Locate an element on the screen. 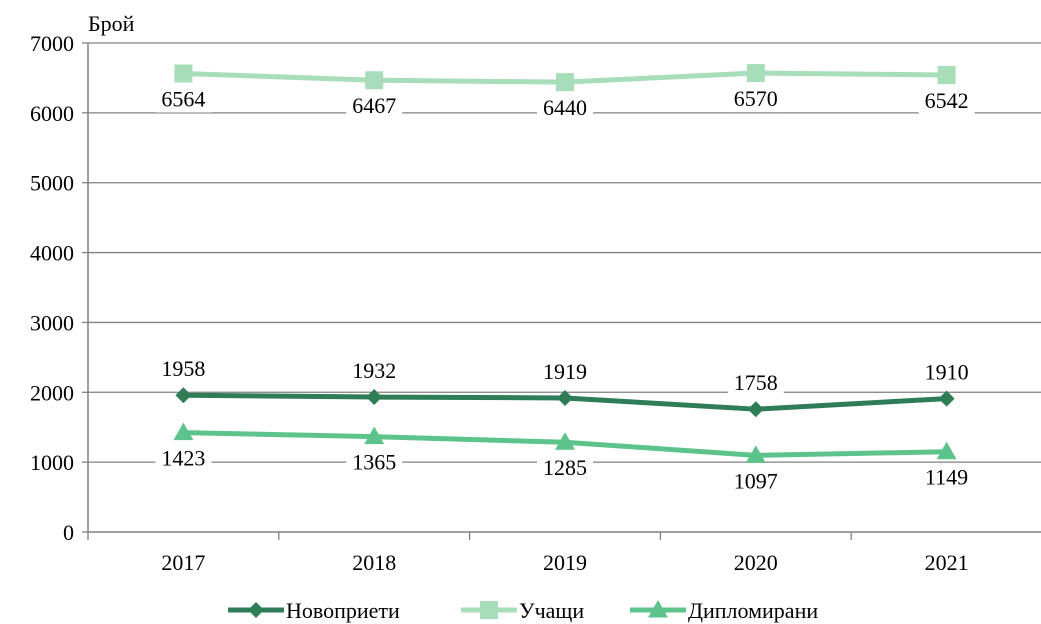 Image resolution: width=1041 pixels, height=624 pixels. y-tick-label: 2000 is located at coordinates (52, 392).